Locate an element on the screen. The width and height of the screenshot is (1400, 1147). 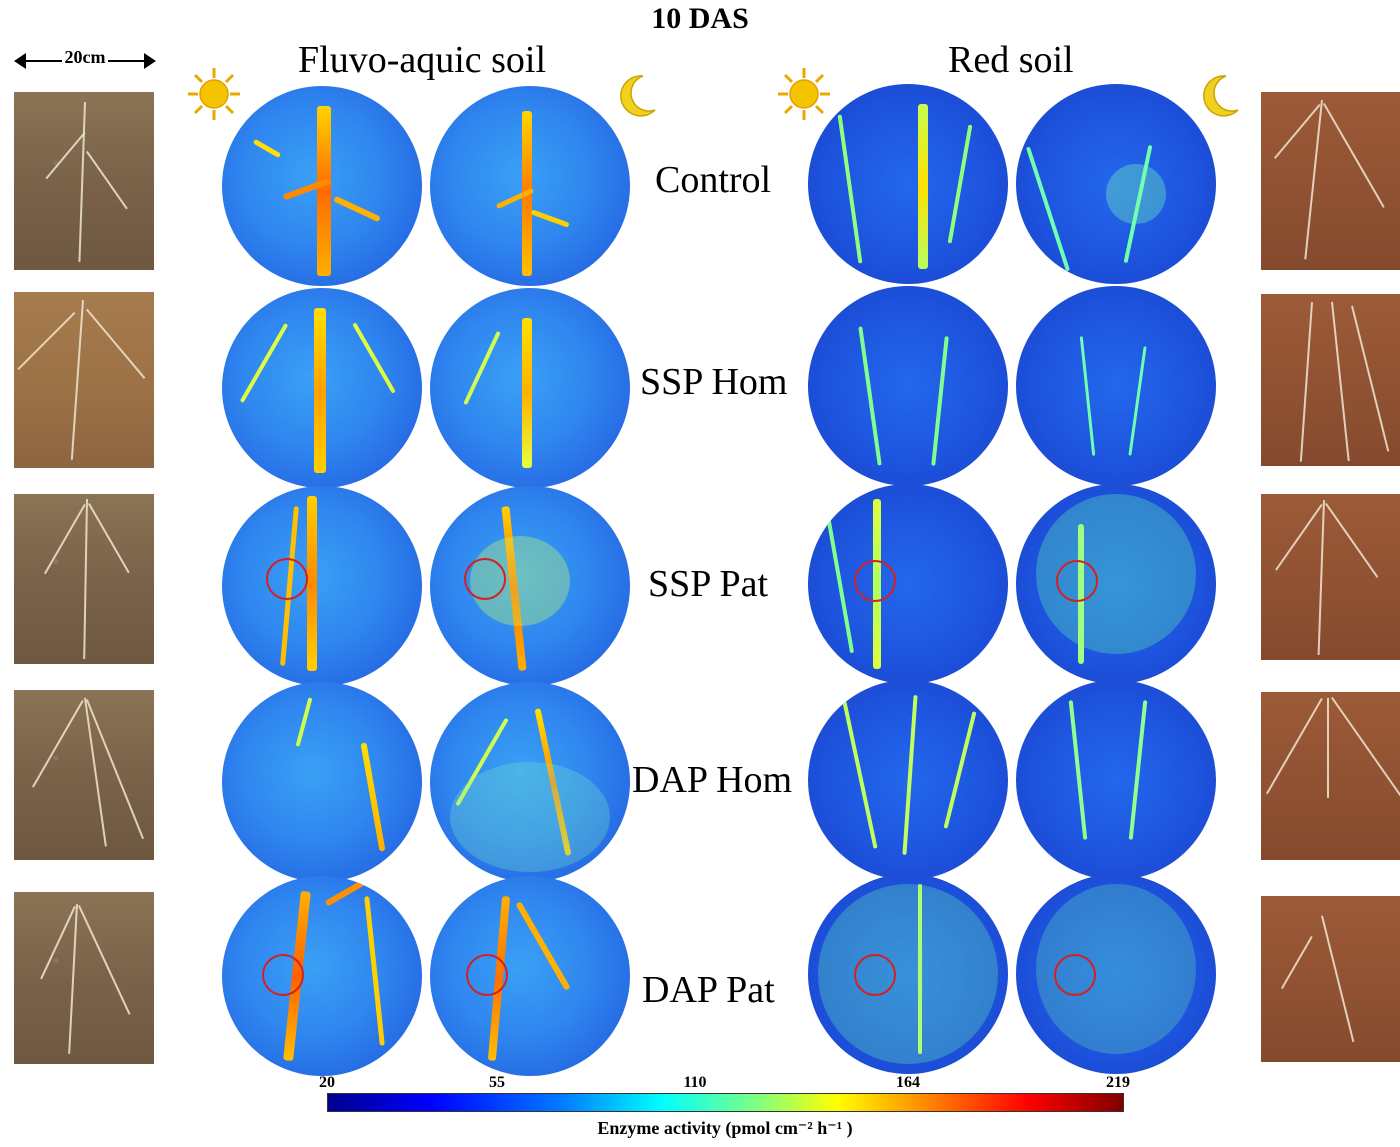
zymogram-red-day-control is located at coordinates (908, 184).